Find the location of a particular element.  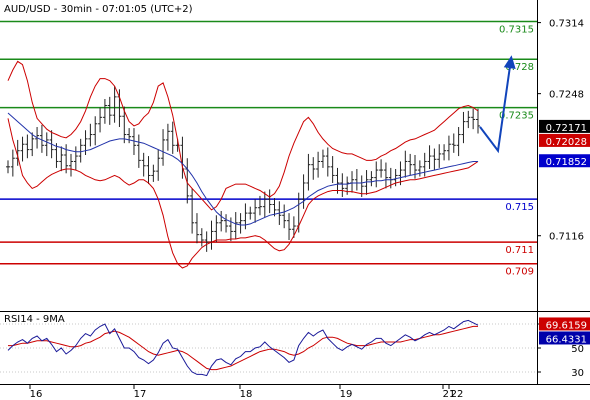

rsi-ma-line is located at coordinates (243, 348).